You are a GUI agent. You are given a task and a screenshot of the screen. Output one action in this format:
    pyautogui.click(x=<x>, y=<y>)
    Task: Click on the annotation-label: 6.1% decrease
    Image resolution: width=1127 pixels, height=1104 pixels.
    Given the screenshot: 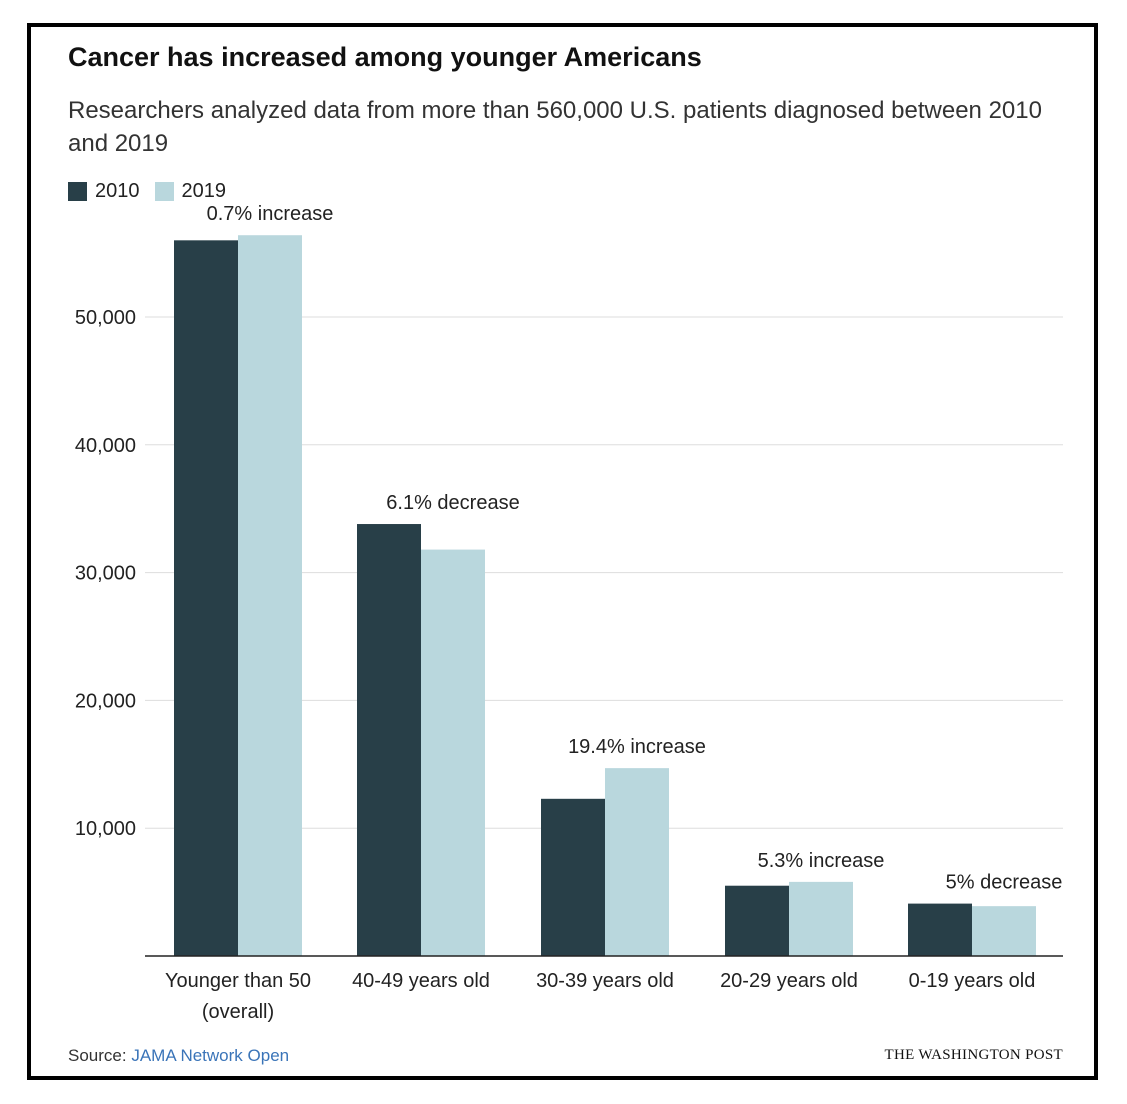 What is the action you would take?
    pyautogui.click(x=452, y=503)
    